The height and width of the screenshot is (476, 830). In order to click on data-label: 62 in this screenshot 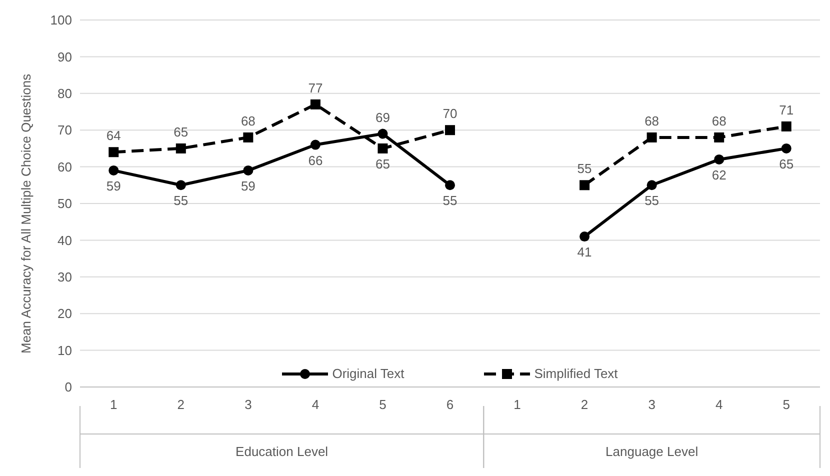, I will do `click(719, 174)`.